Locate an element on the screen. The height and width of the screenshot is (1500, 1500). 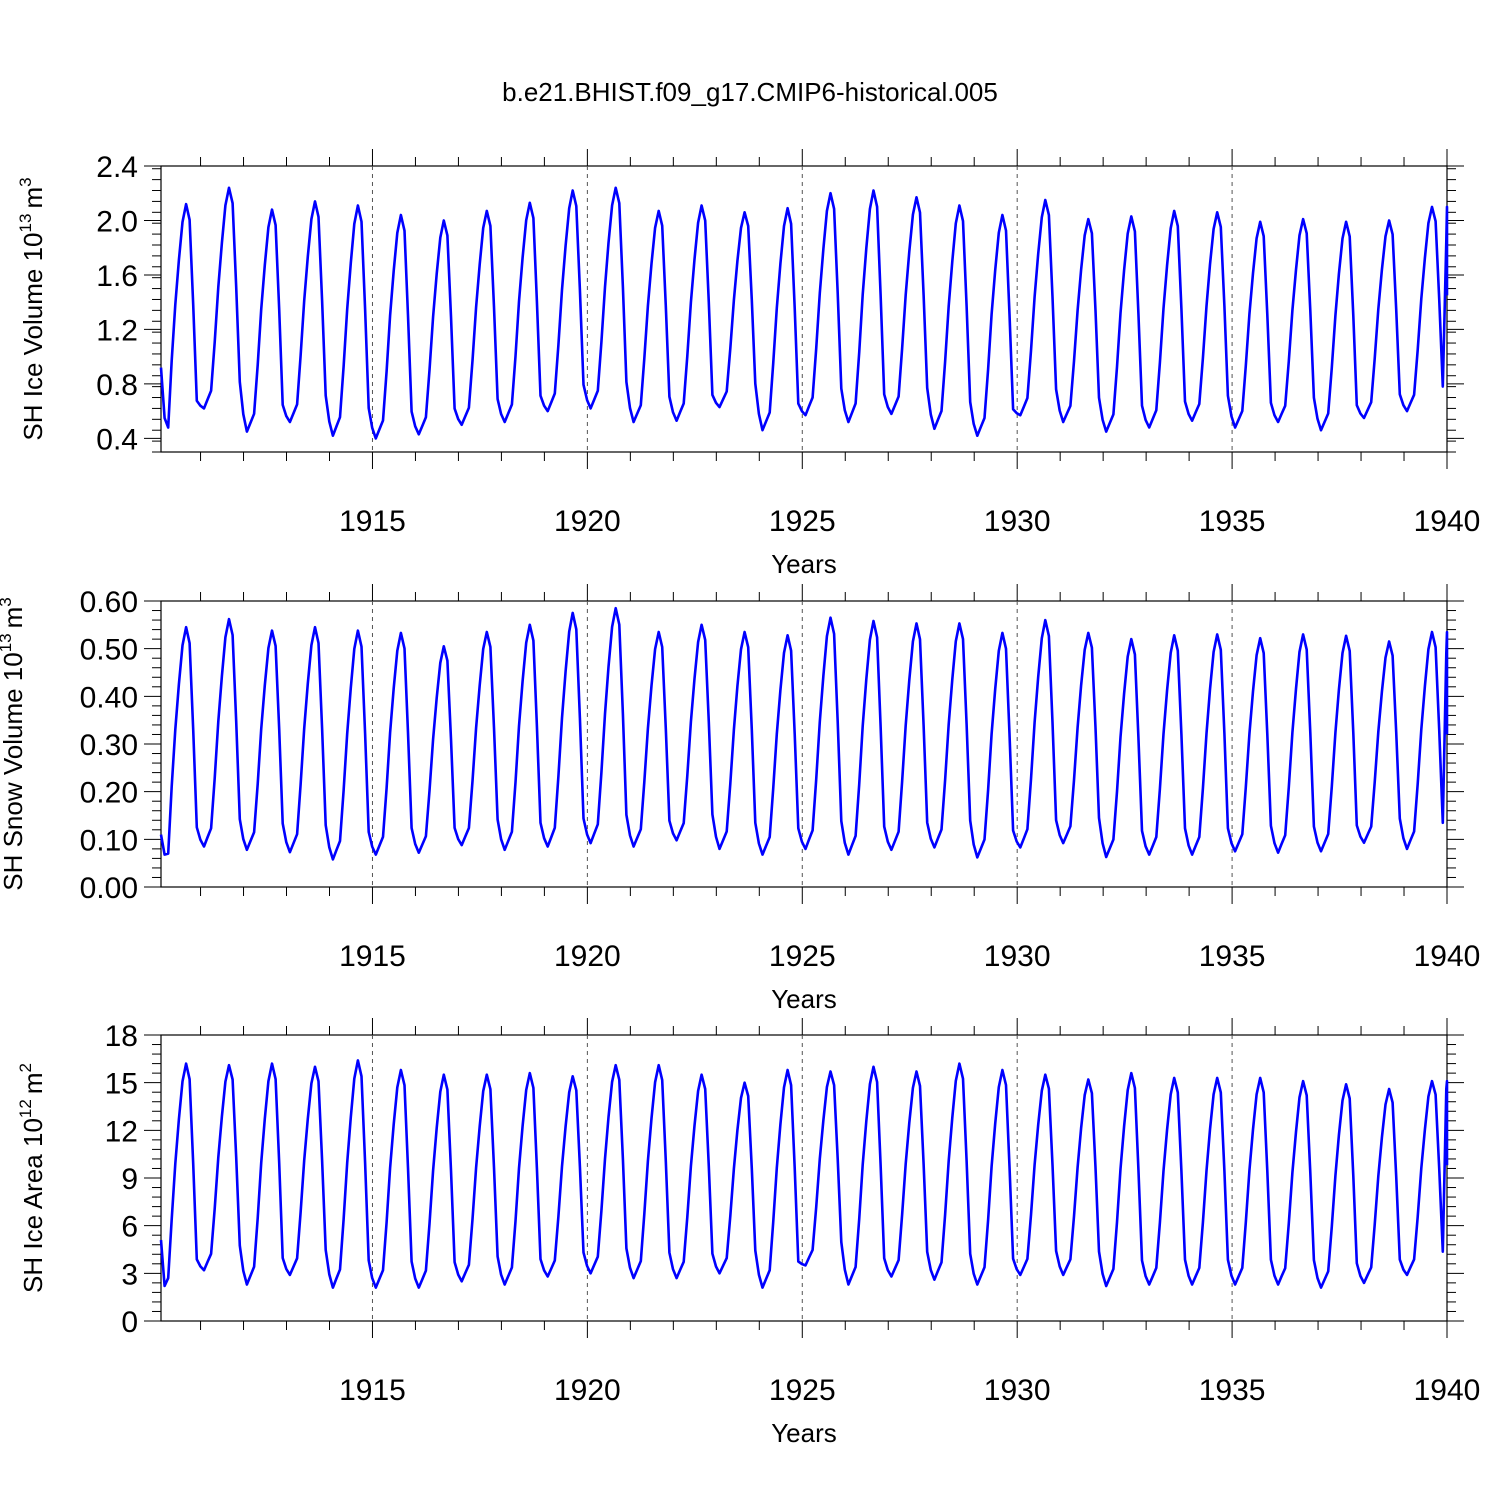
y-tick-label: 0.50 is located at coordinates (109, 650).